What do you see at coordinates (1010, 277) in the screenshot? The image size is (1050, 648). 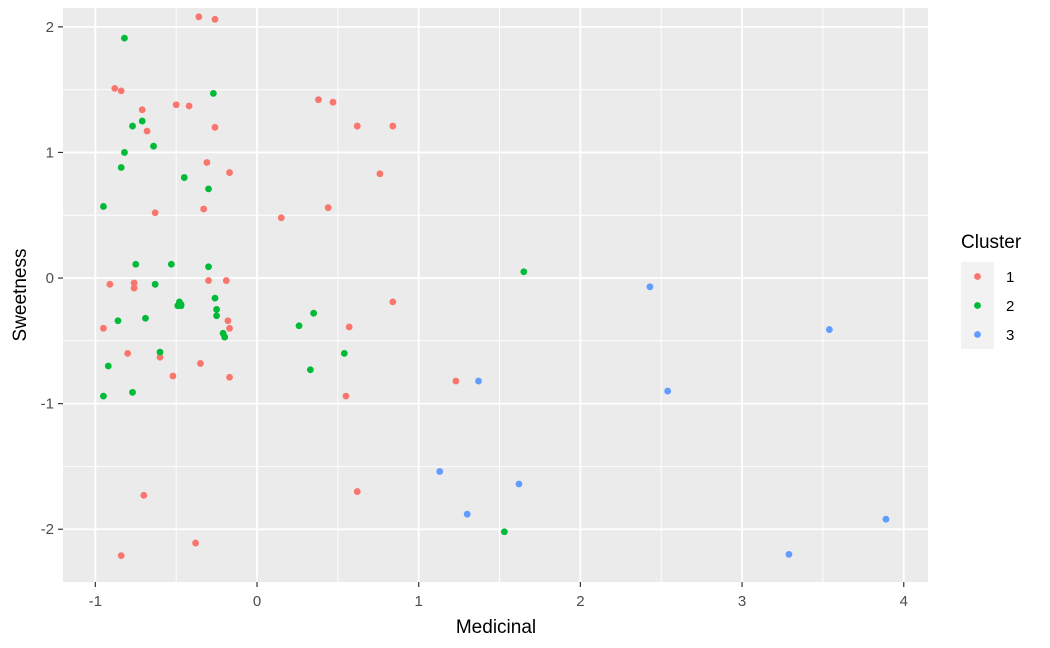 I see `legend-label: 1` at bounding box center [1010, 277].